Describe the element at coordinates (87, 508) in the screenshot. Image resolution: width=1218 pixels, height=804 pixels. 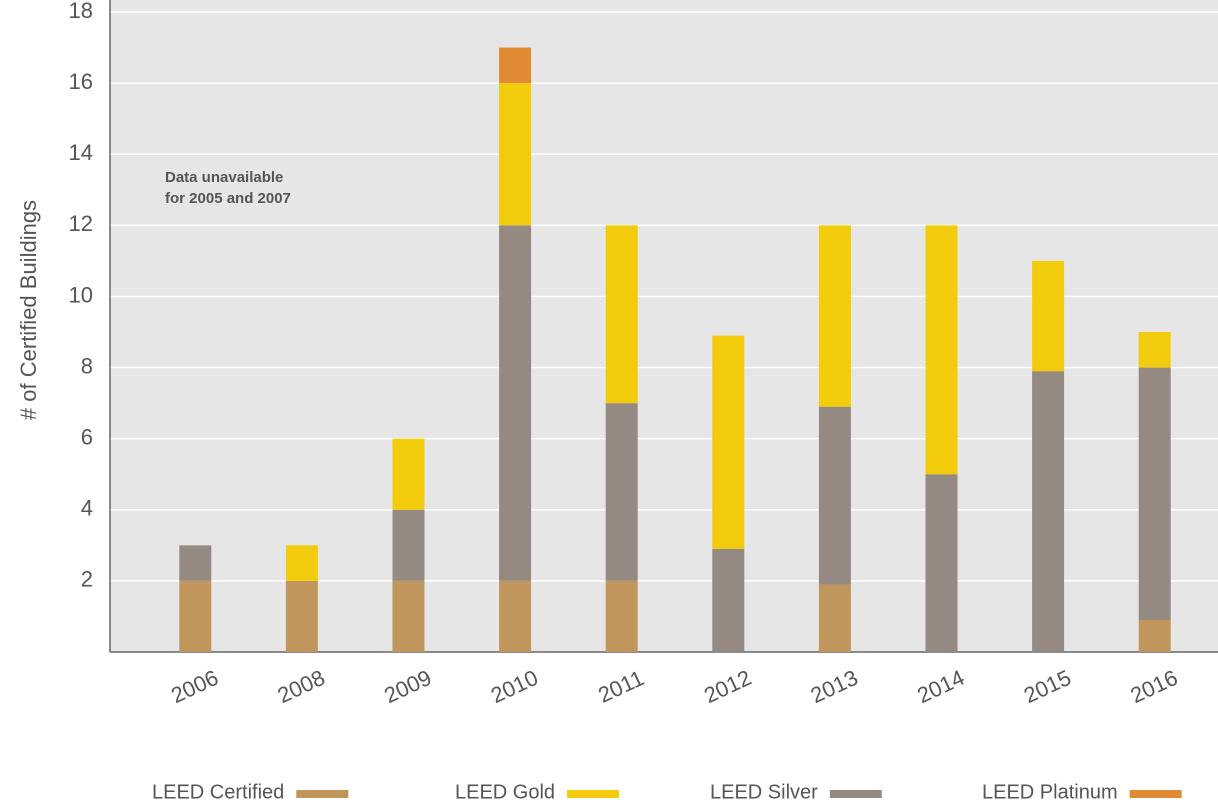
I see `y-tick-label: 4` at that location.